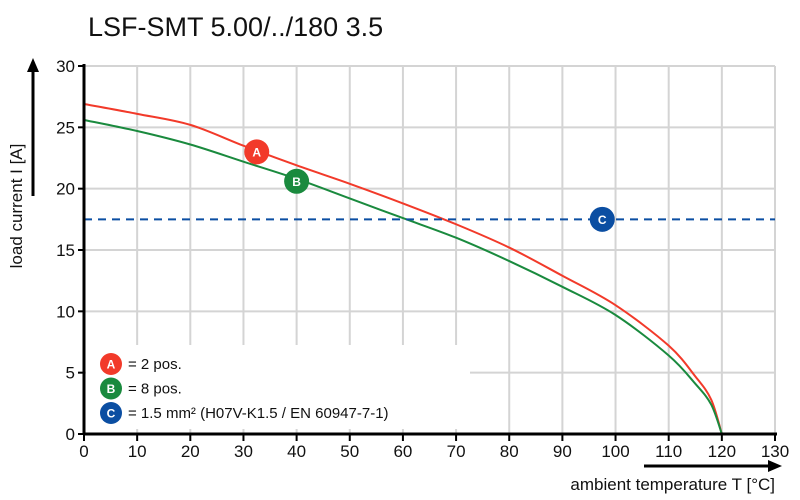 The height and width of the screenshot is (500, 800). What do you see at coordinates (235, 27) in the screenshot?
I see `chart-title: LSF-SMT 5.00/../180 3.5` at bounding box center [235, 27].